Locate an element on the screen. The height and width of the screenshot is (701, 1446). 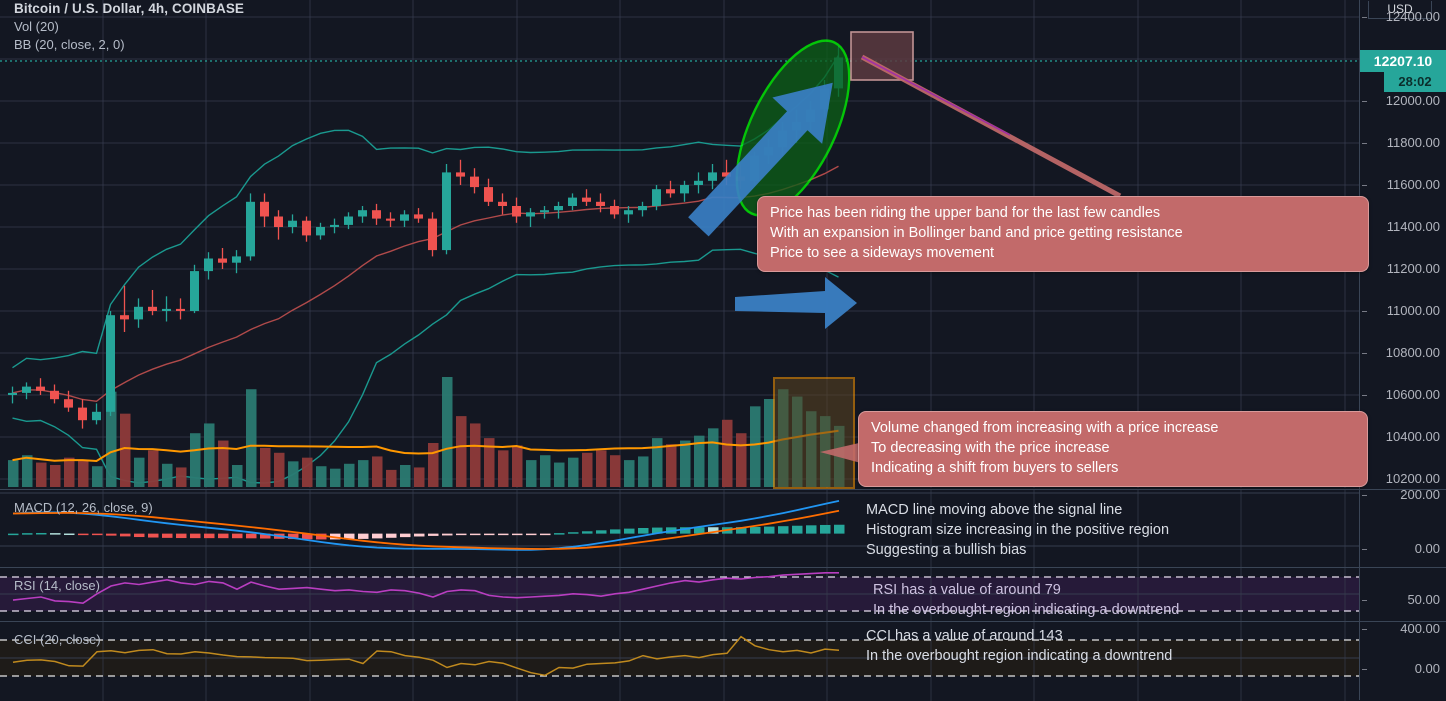
rsi-pane is located at coordinates (680, 594).